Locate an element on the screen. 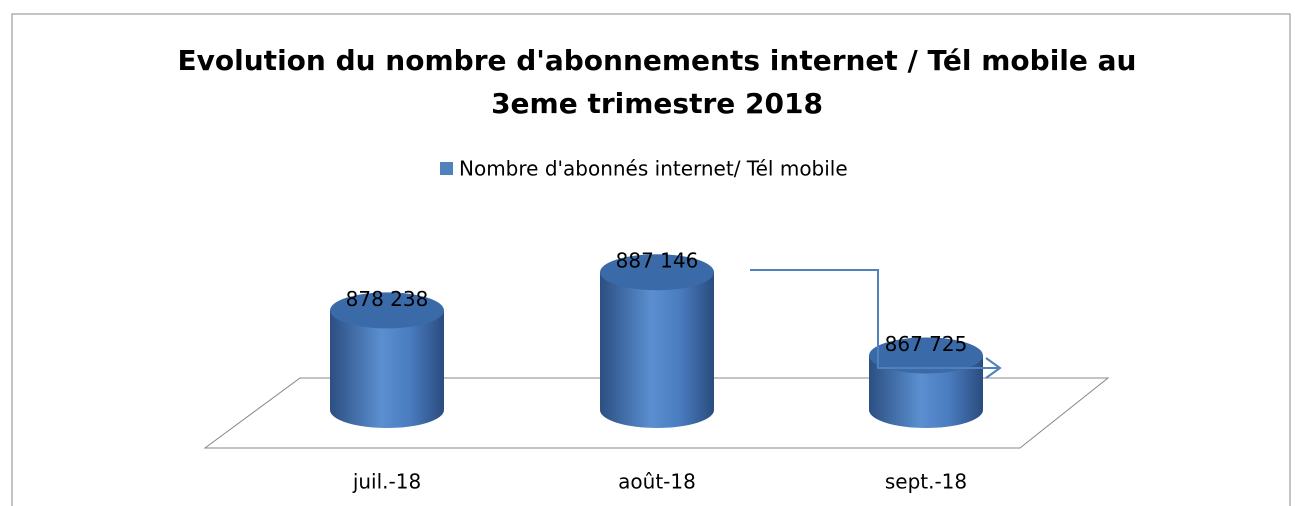 Image resolution: width=1295 pixels, height=506 pixels. legend-swatch is located at coordinates (446, 168).